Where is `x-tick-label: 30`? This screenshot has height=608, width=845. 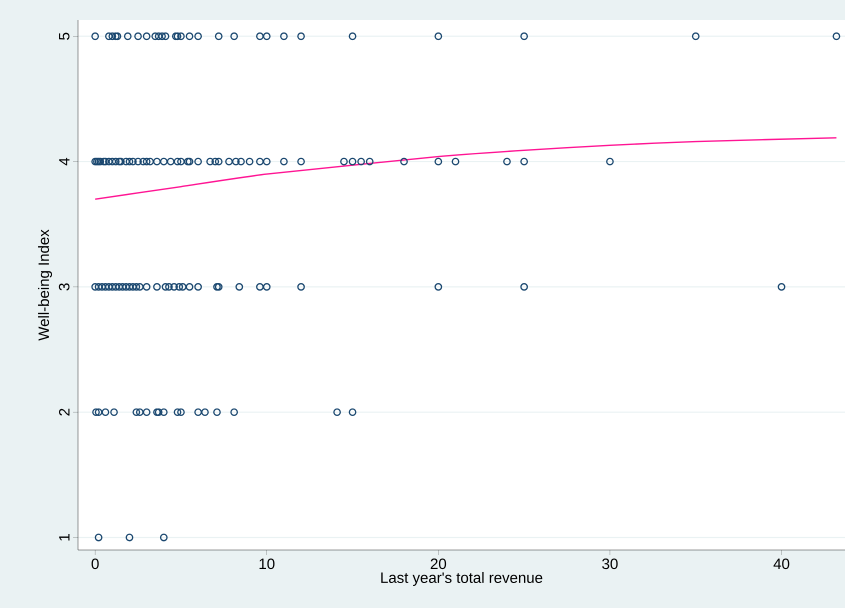
x-tick-label: 30 is located at coordinates (610, 564).